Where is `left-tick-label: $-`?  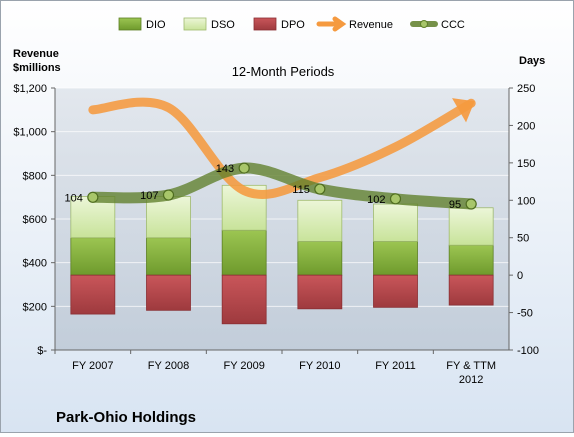 left-tick-label: $- is located at coordinates (42, 351).